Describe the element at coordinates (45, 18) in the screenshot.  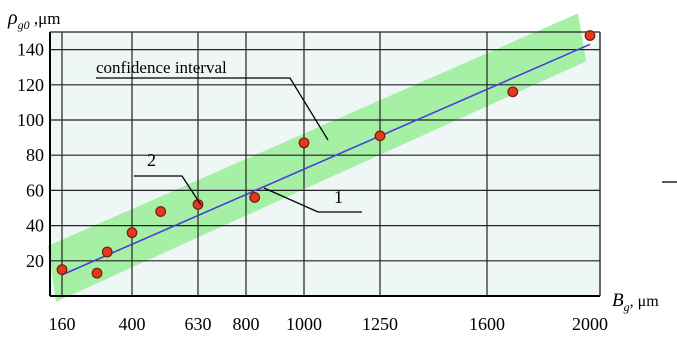
I see `y-axis-label-unit: ,μm` at that location.